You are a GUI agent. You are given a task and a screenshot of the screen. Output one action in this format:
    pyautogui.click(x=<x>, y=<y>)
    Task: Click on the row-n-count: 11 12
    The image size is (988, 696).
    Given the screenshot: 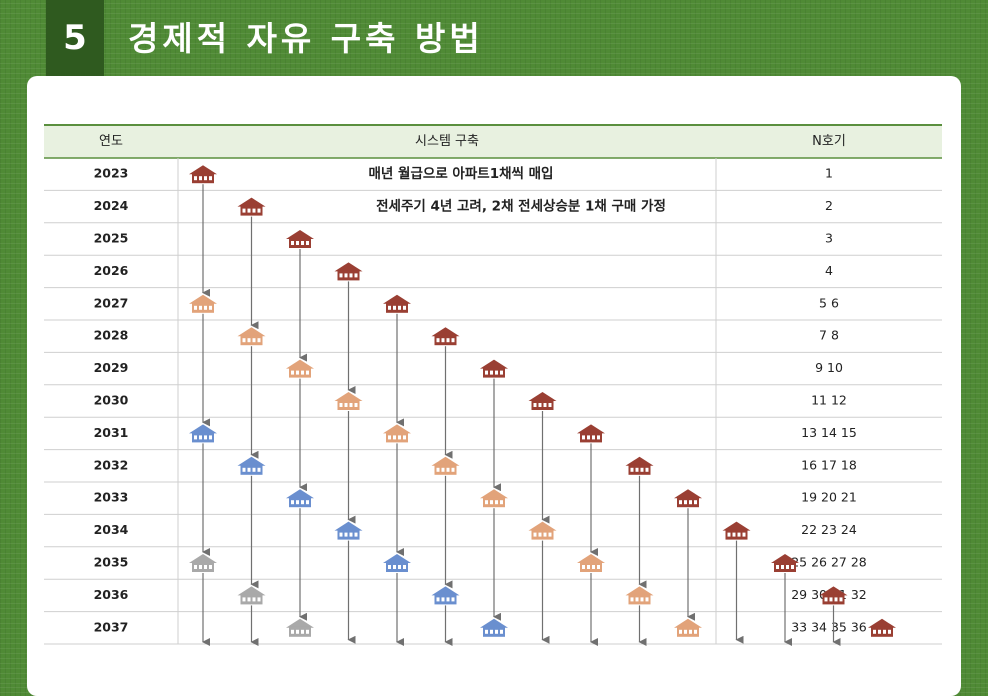 What is the action you would take?
    pyautogui.click(x=829, y=400)
    